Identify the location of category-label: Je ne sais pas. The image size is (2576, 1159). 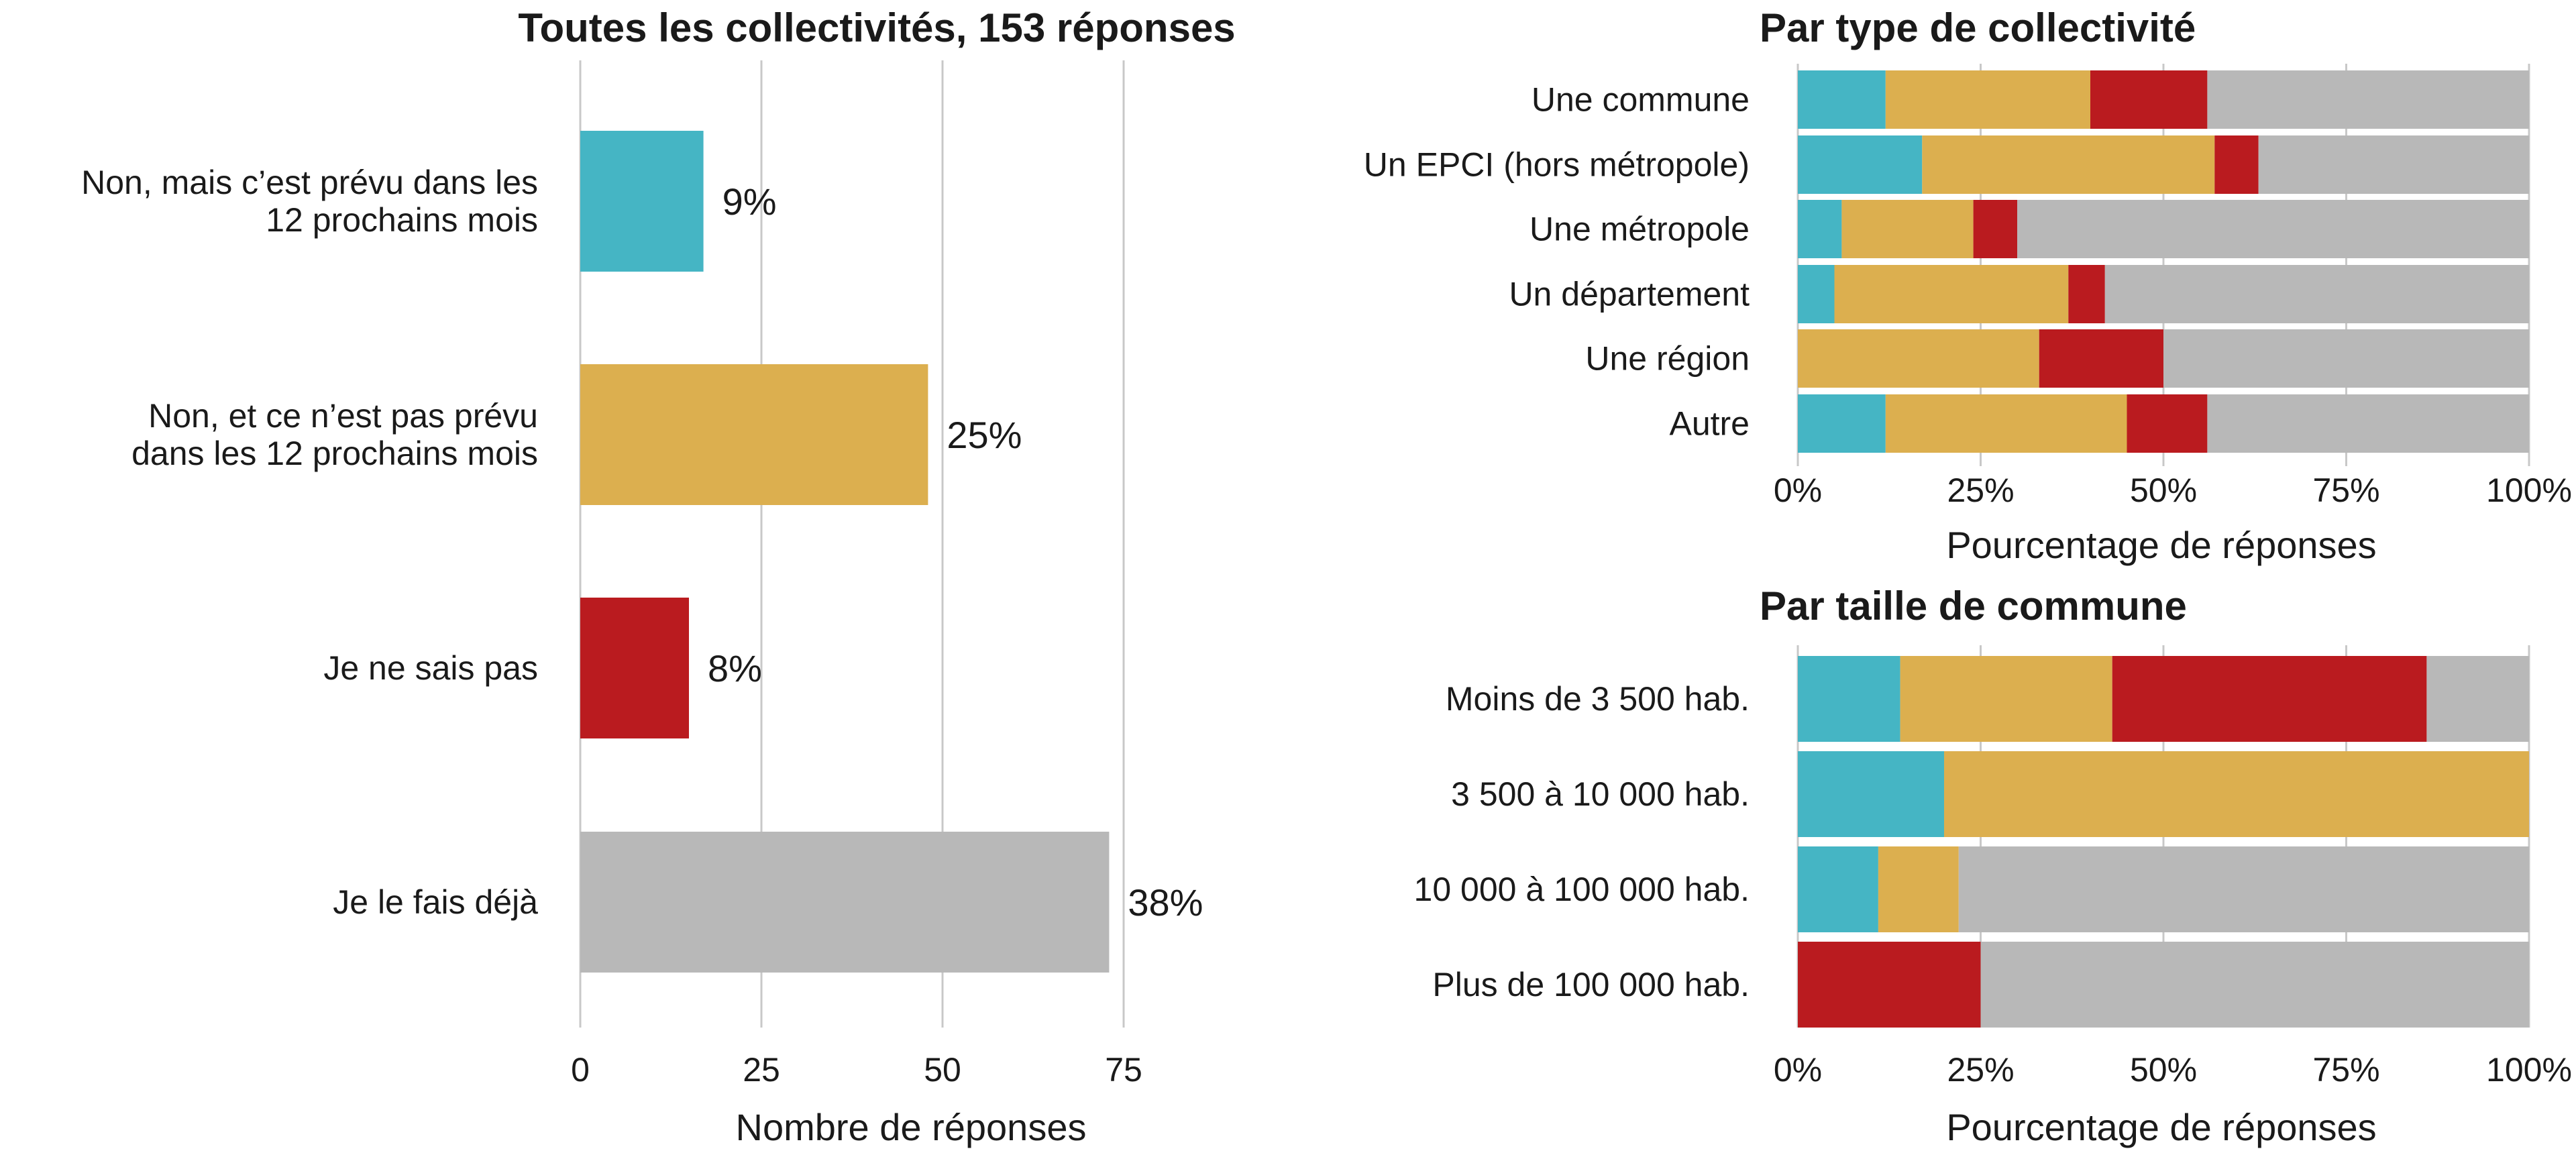
(430, 668).